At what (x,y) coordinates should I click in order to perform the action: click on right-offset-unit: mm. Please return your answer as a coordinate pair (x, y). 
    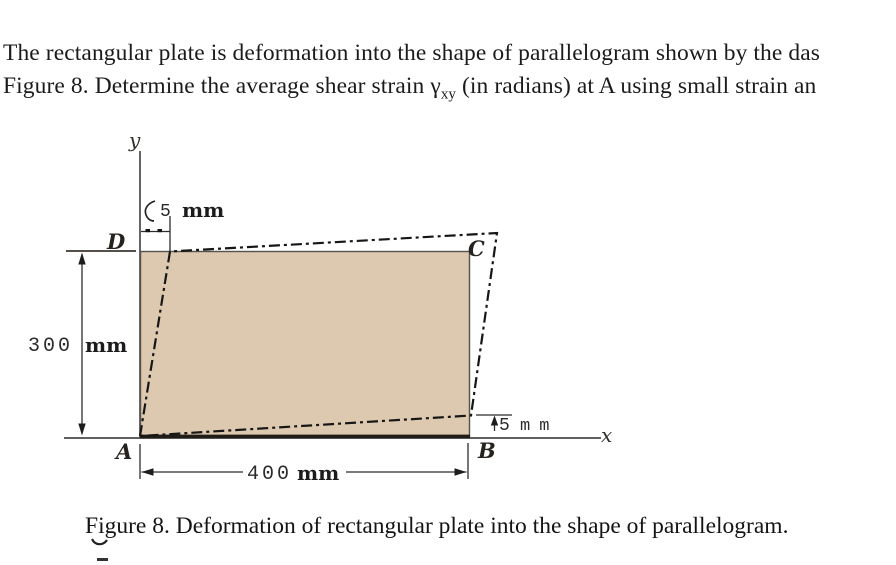
    Looking at the image, I should click on (539, 426).